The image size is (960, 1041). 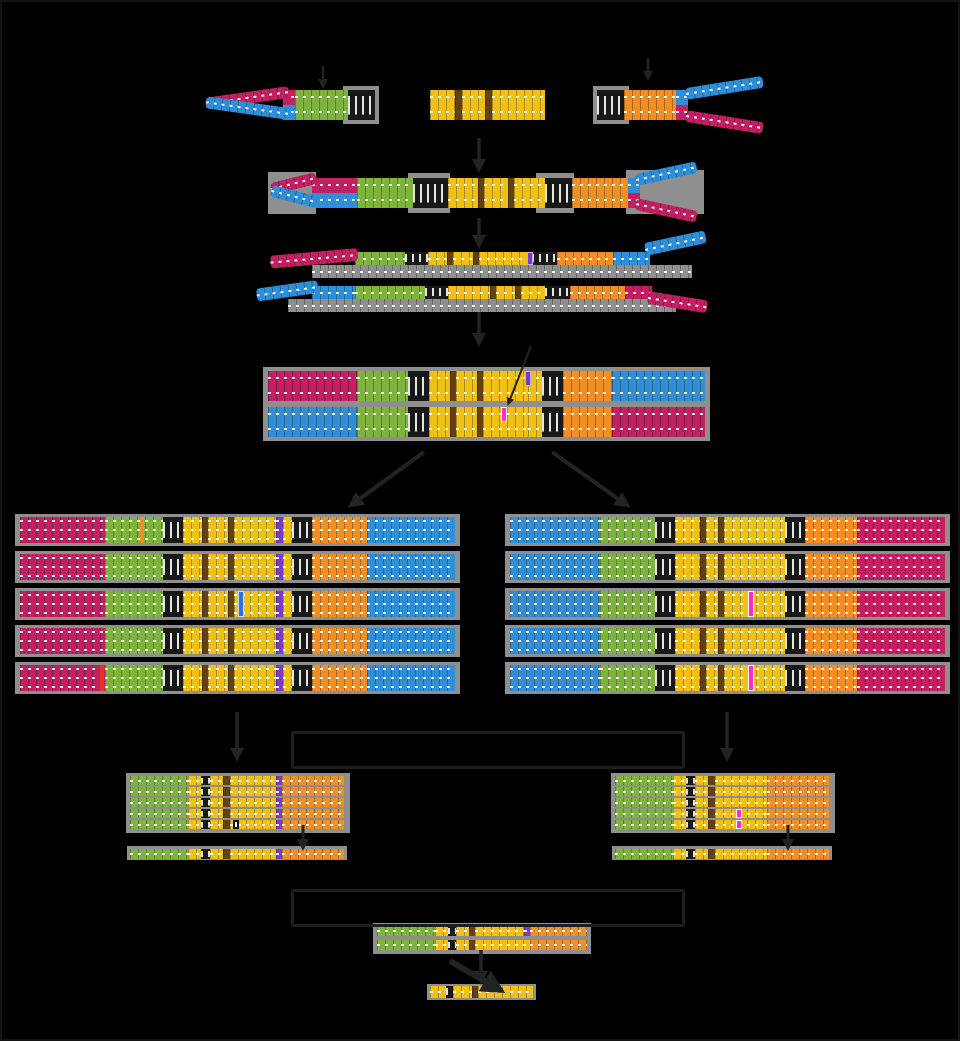 What do you see at coordinates (476, 258) in the screenshot?
I see `strand-a-seg-5-bd` at bounding box center [476, 258].